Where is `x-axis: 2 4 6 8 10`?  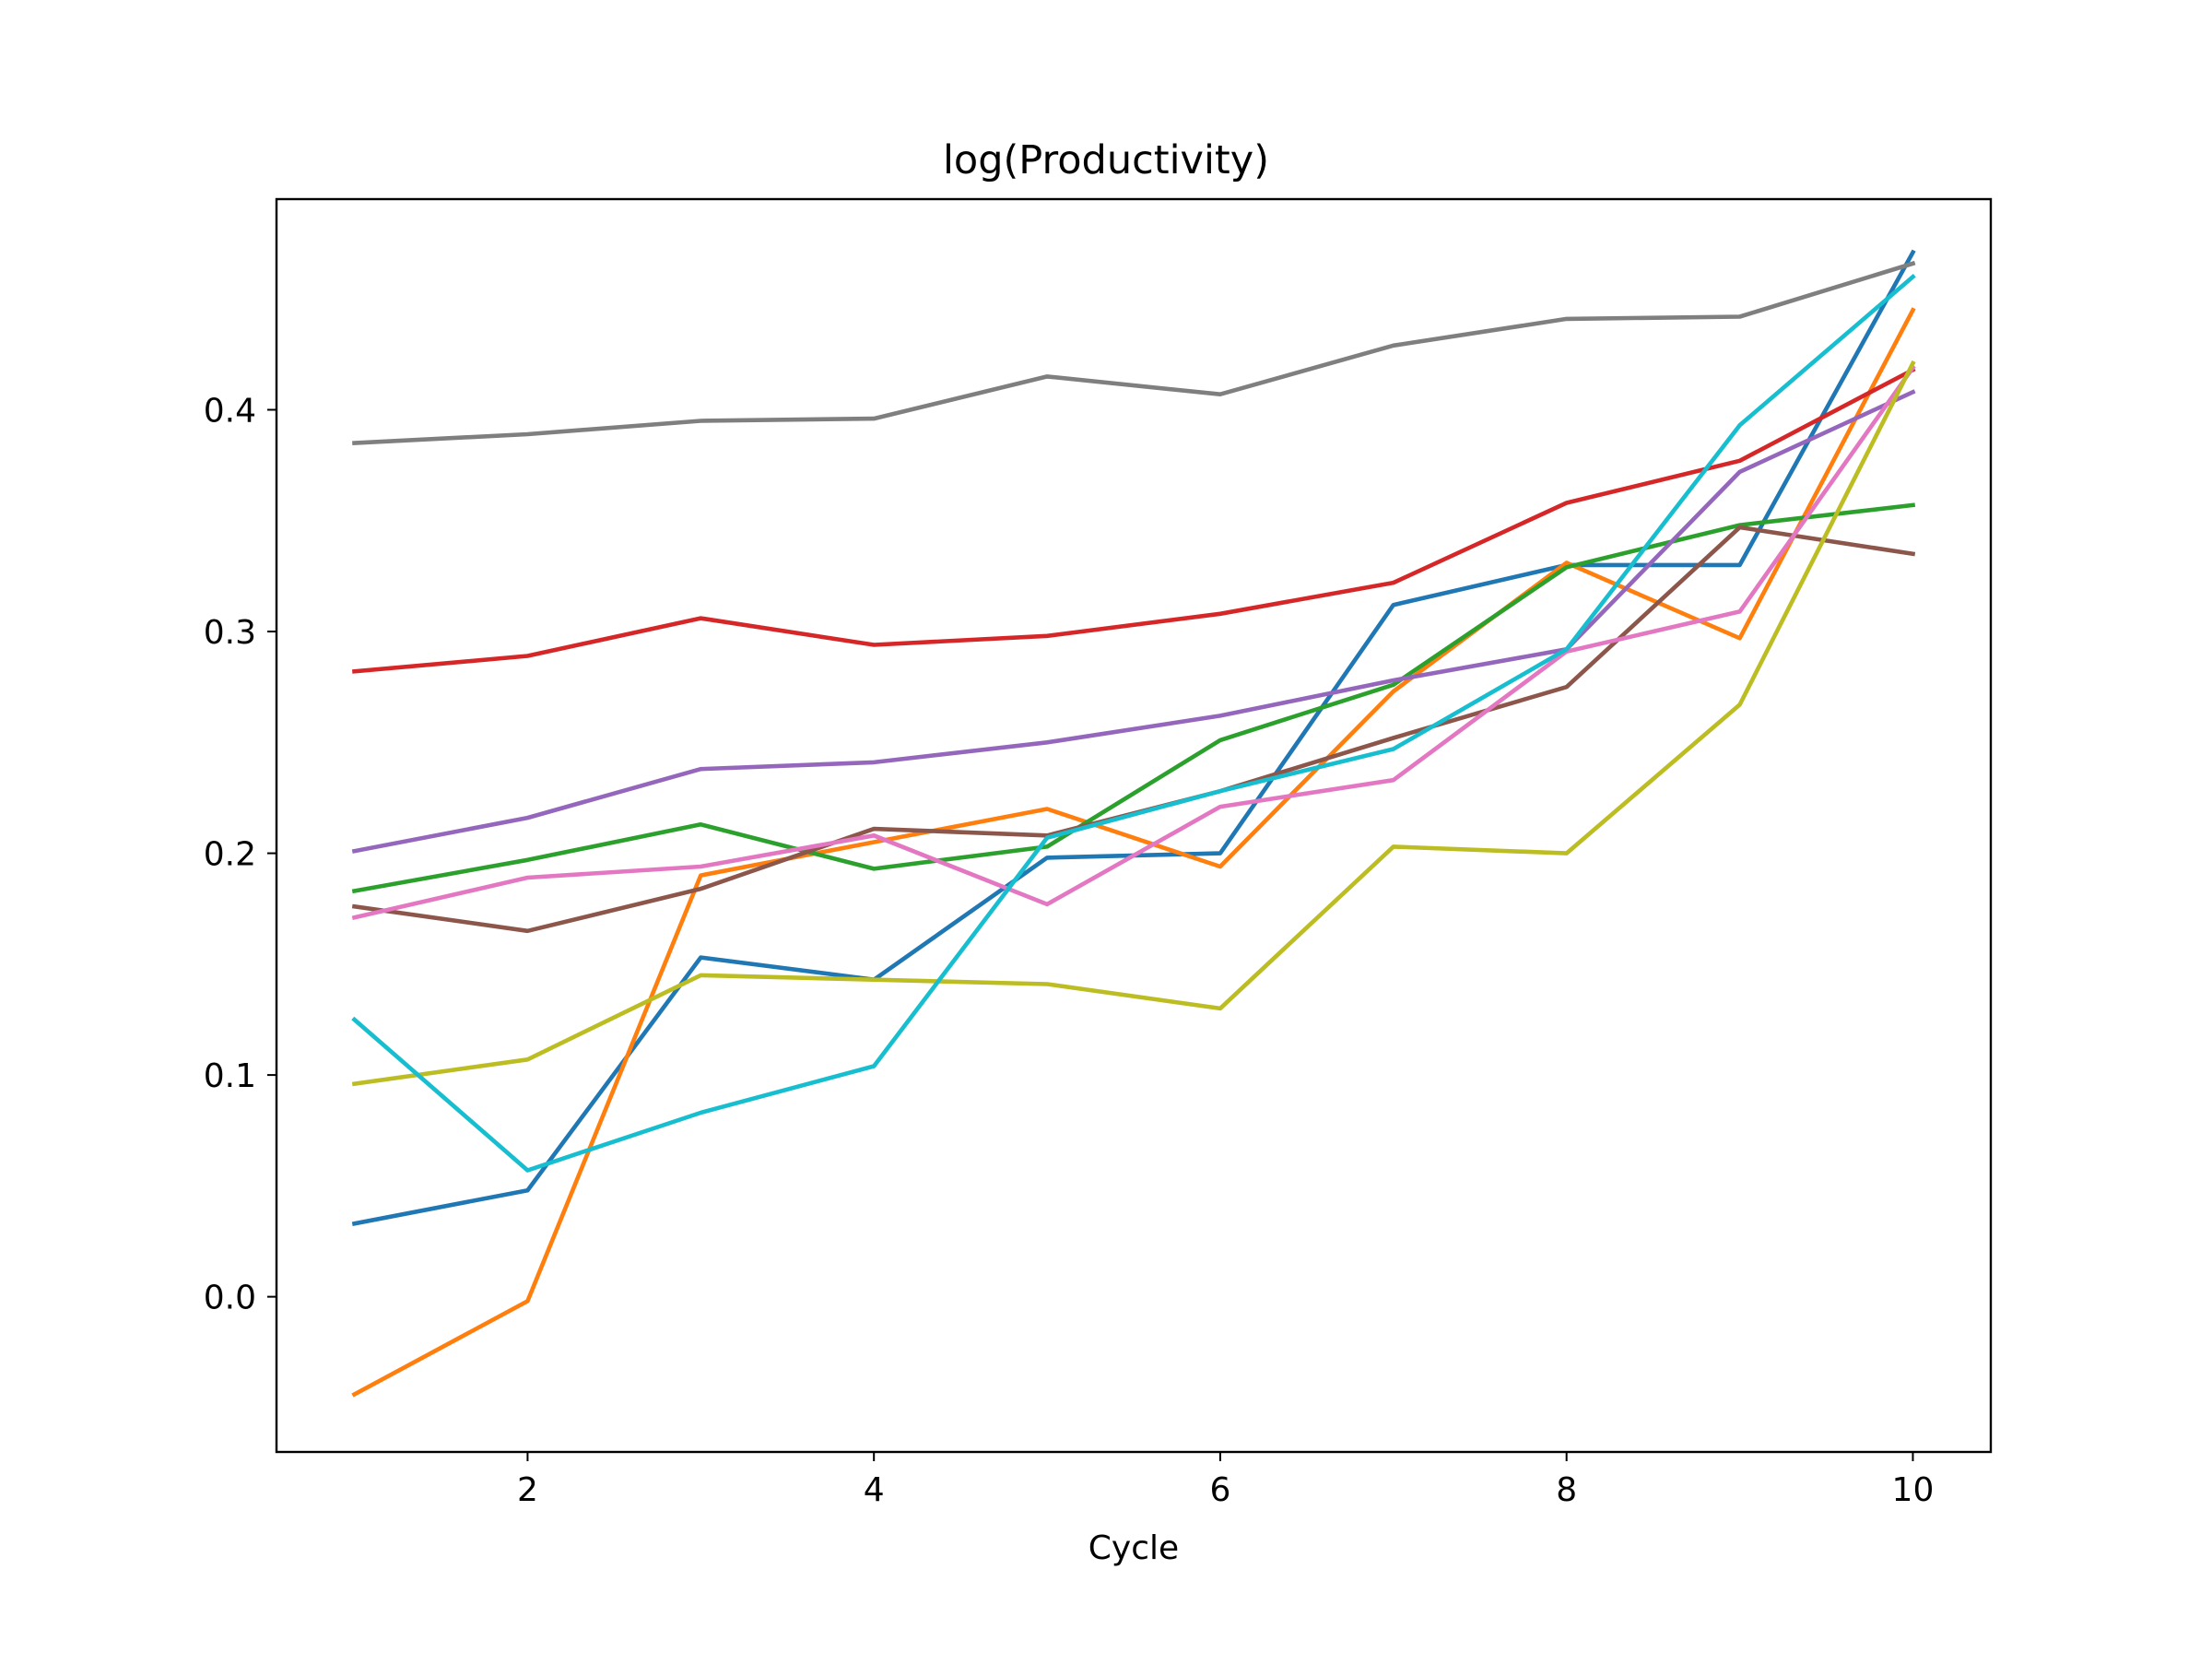 x-axis: 2 4 6 8 10 is located at coordinates (1225, 1480).